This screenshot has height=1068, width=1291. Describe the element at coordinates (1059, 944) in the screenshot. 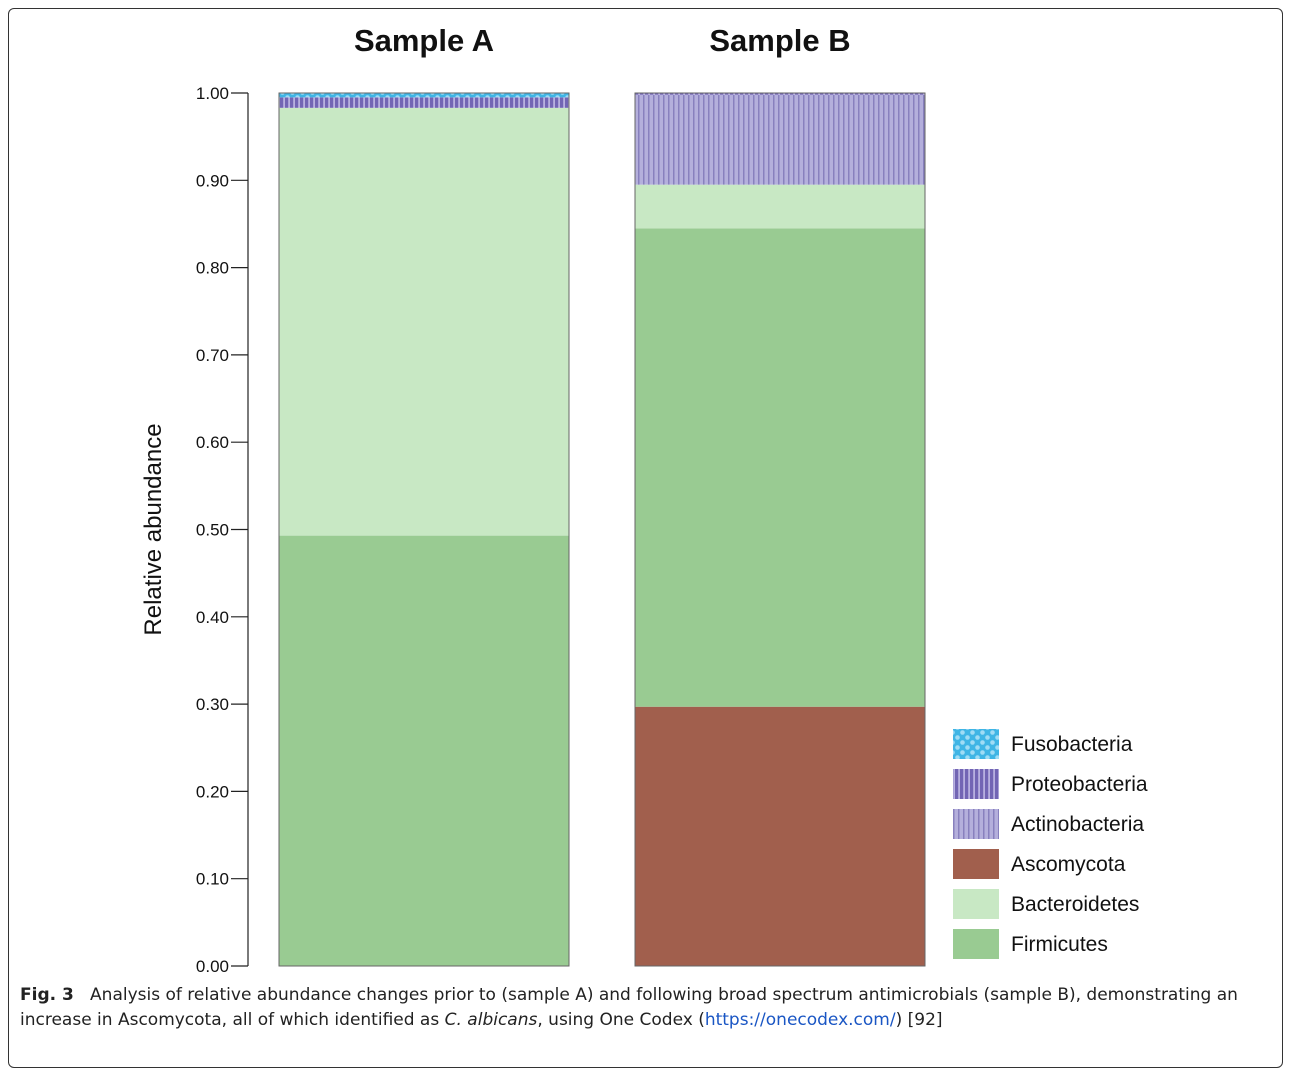

I see `legend-label-firmicutes: Firmicutes` at that location.